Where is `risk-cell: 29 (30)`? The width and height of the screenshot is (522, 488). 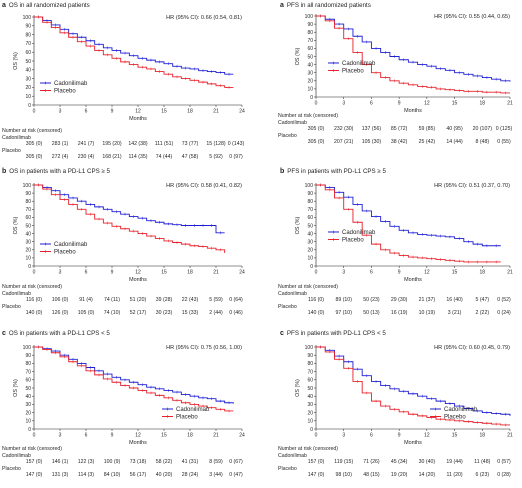 risk-cell: 29 (30) is located at coordinates (399, 300).